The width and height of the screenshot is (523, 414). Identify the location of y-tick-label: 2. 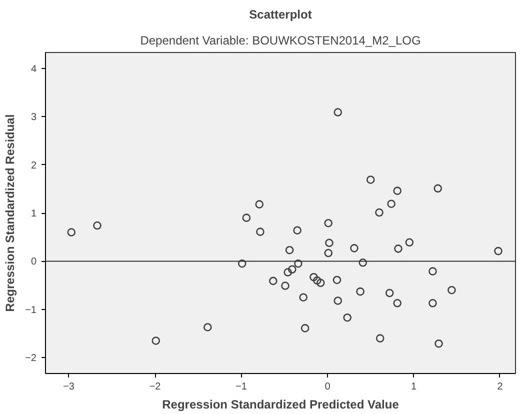
(33, 166).